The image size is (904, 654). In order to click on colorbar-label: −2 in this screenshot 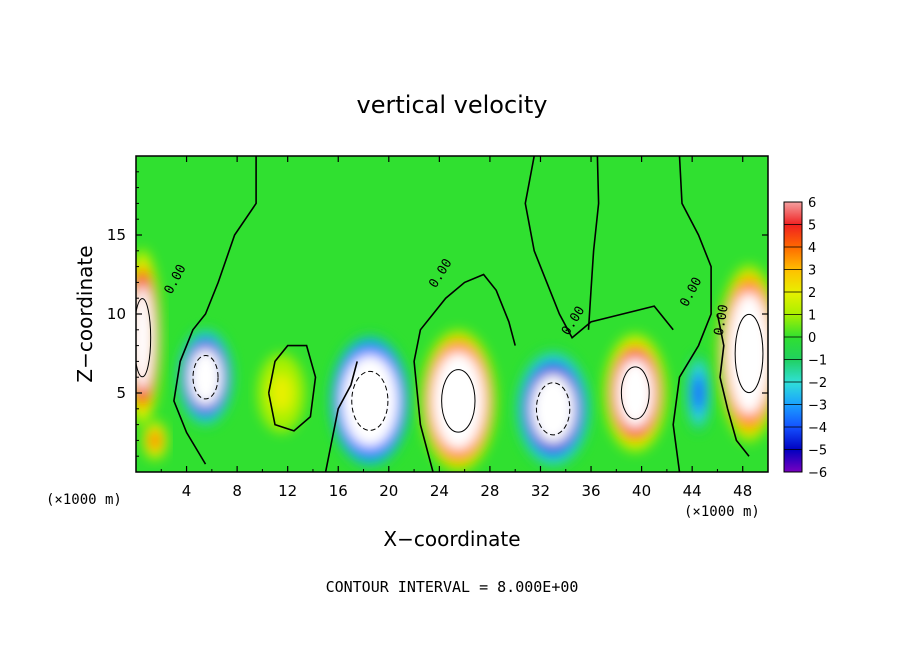, I will do `click(817, 383)`.